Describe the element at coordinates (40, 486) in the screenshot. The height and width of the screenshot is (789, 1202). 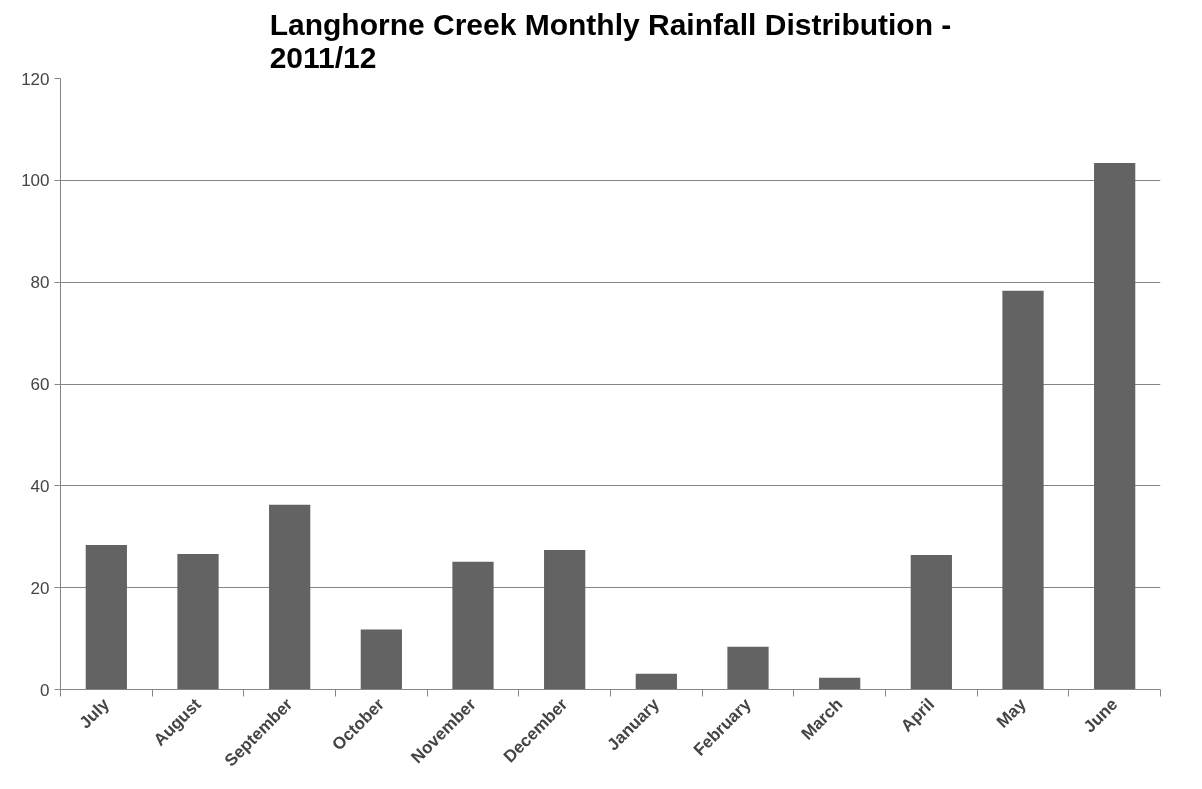
I see `y-tick-label: 40` at that location.